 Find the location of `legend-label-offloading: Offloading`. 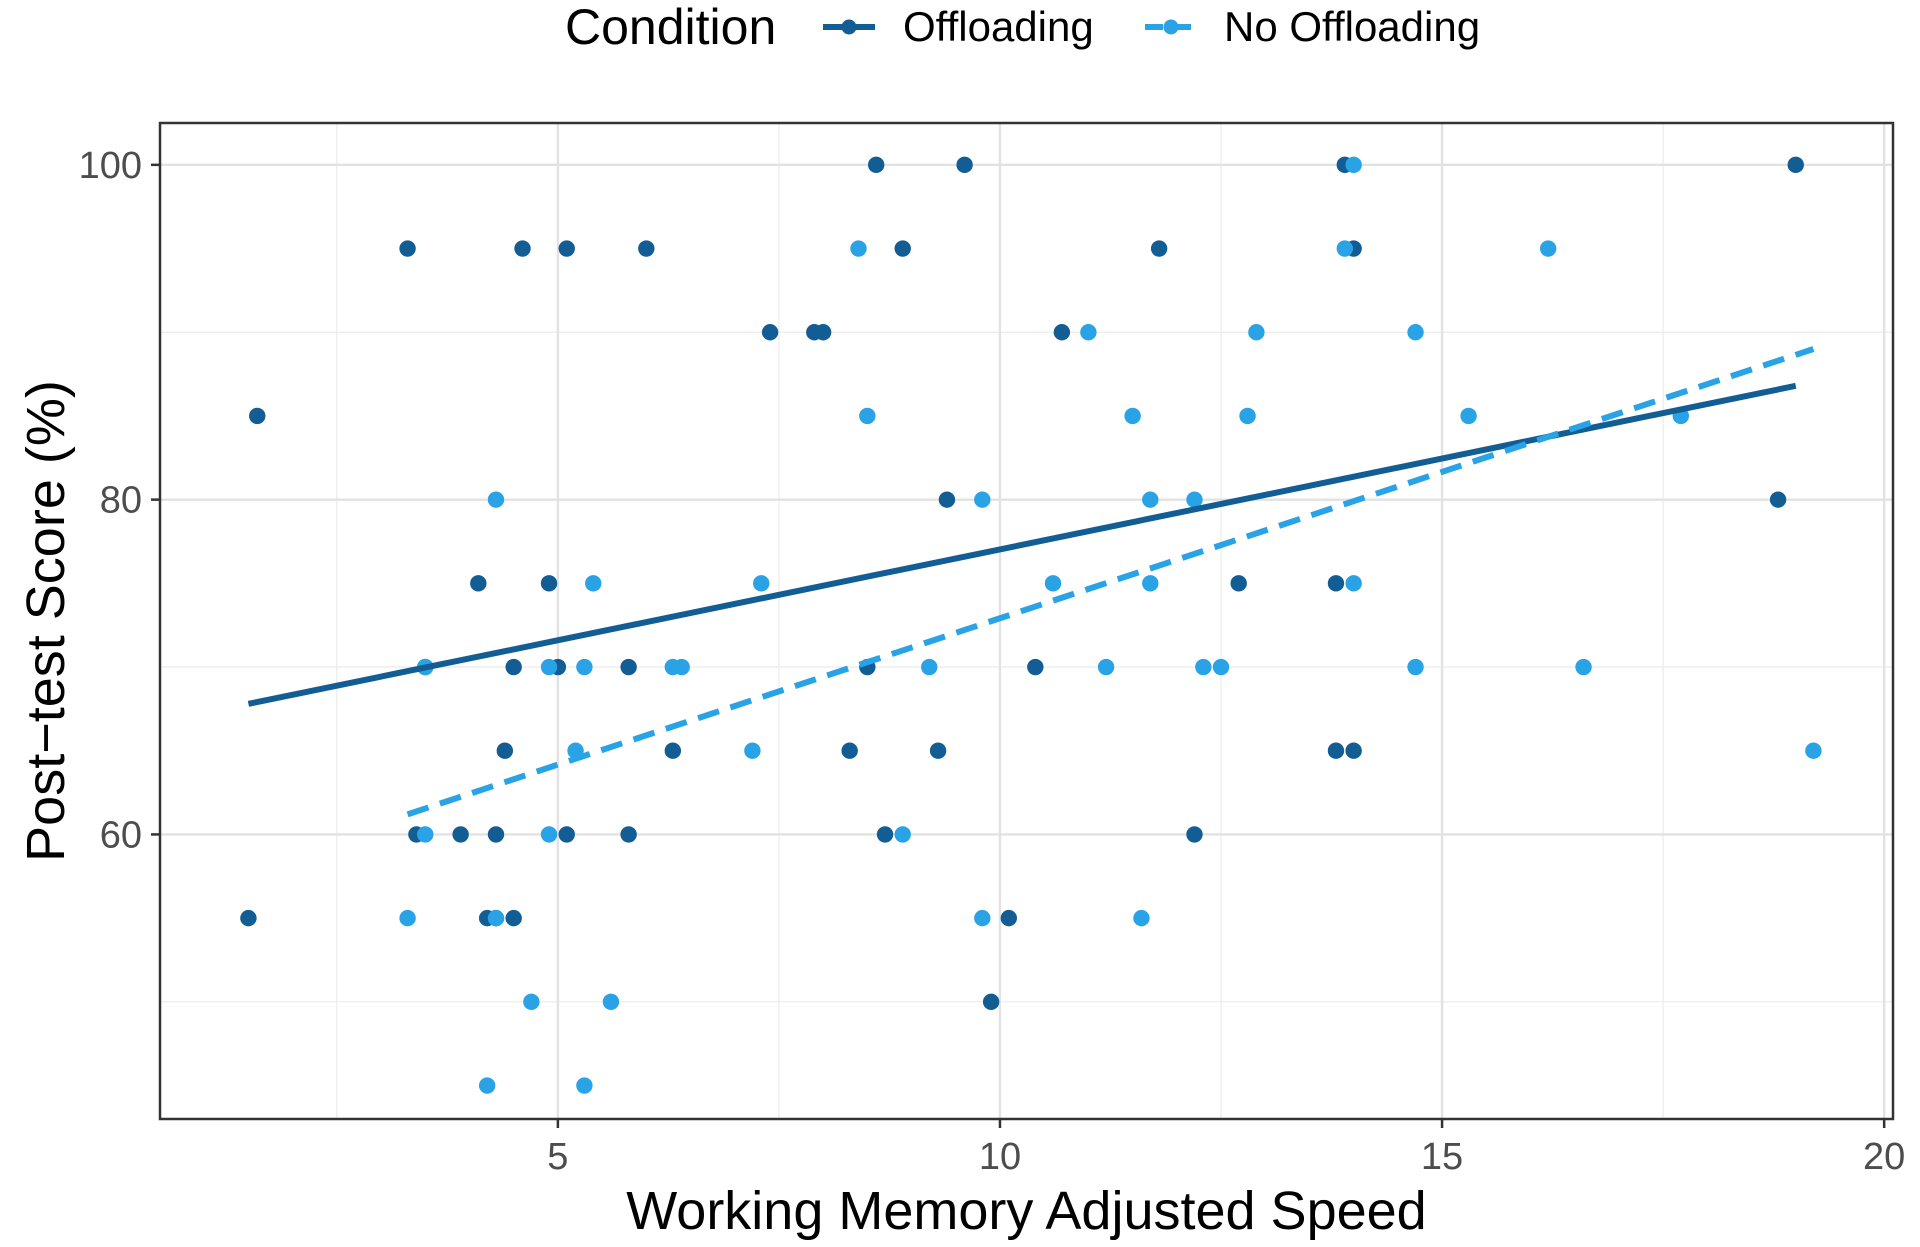

legend-label-offloading: Offloading is located at coordinates (998, 26).